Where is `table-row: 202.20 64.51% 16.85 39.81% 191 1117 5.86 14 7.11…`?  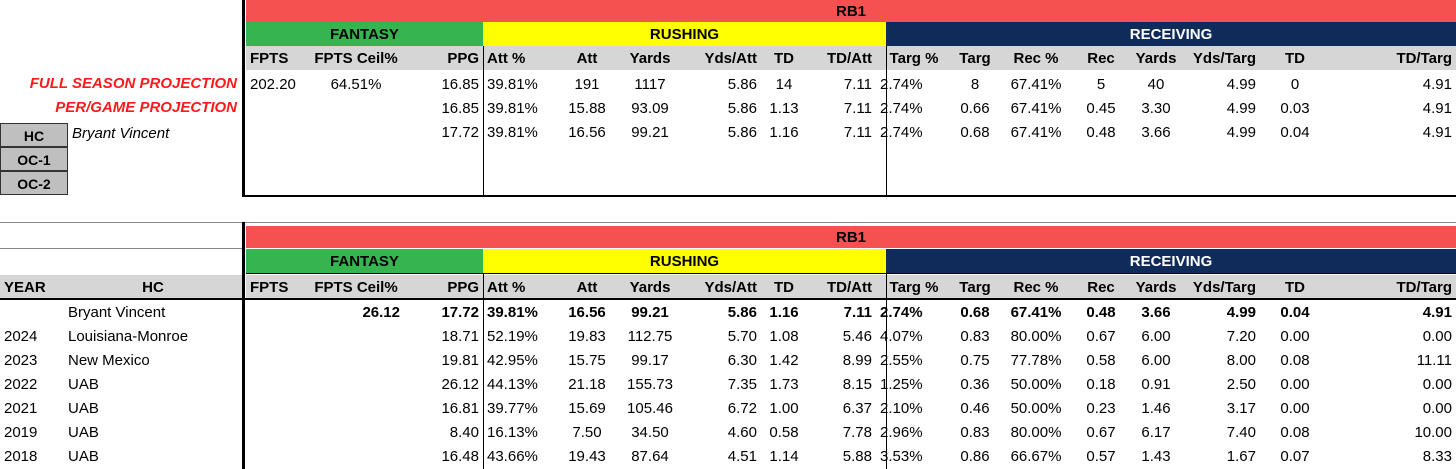 table-row: 202.20 64.51% 16.85 39.81% 191 1117 5.86 14 7.11… is located at coordinates (851, 84).